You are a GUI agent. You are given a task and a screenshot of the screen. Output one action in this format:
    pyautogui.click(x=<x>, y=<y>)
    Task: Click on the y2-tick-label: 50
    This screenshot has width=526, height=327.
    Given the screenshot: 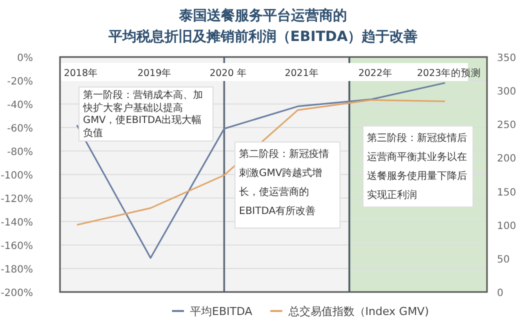 What is the action you would take?
    pyautogui.click(x=503, y=260)
    